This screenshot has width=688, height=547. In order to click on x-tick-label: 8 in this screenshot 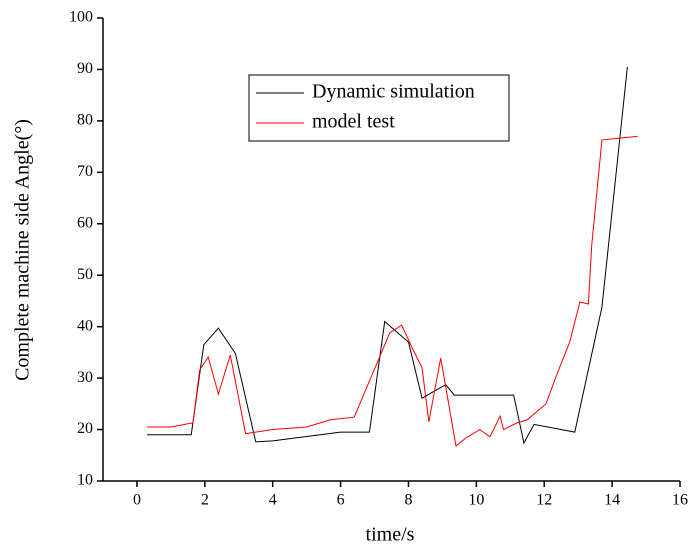, I will do `click(408, 500)`.